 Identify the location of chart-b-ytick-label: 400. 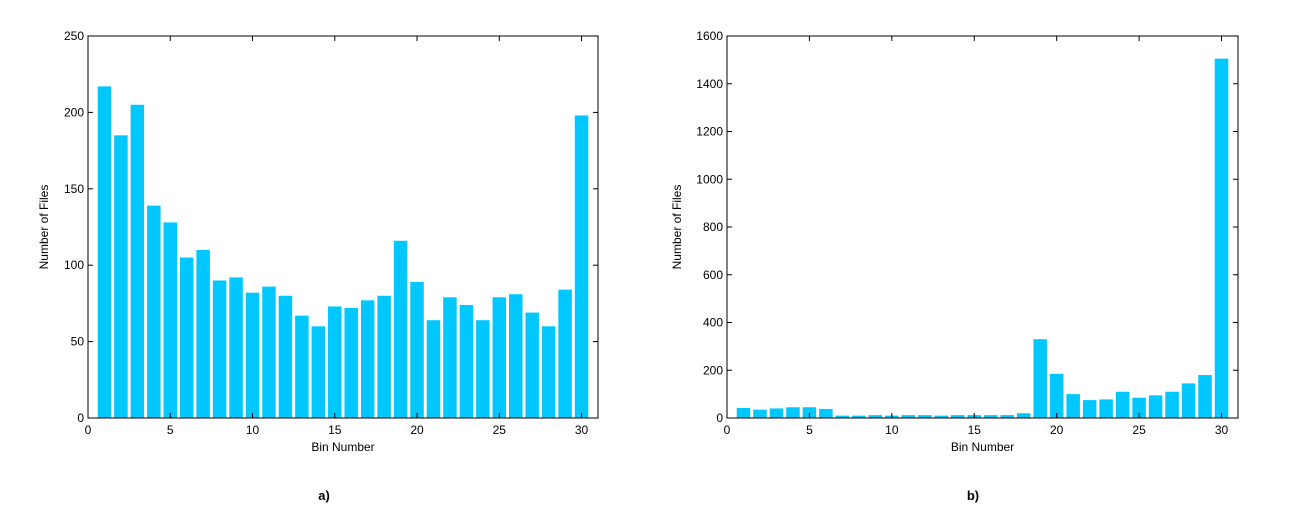
(713, 323).